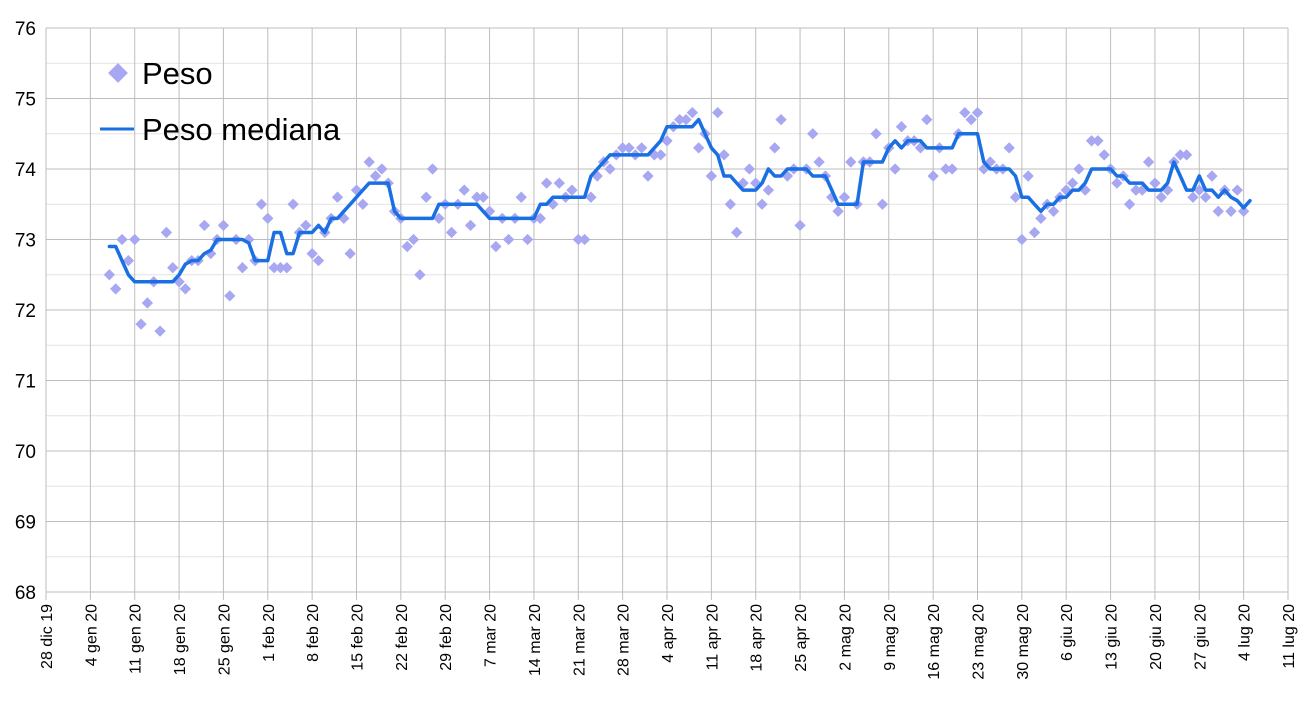 This screenshot has height=704, width=1312. Describe the element at coordinates (25, 593) in the screenshot. I see `y-tick-label: 68` at that location.